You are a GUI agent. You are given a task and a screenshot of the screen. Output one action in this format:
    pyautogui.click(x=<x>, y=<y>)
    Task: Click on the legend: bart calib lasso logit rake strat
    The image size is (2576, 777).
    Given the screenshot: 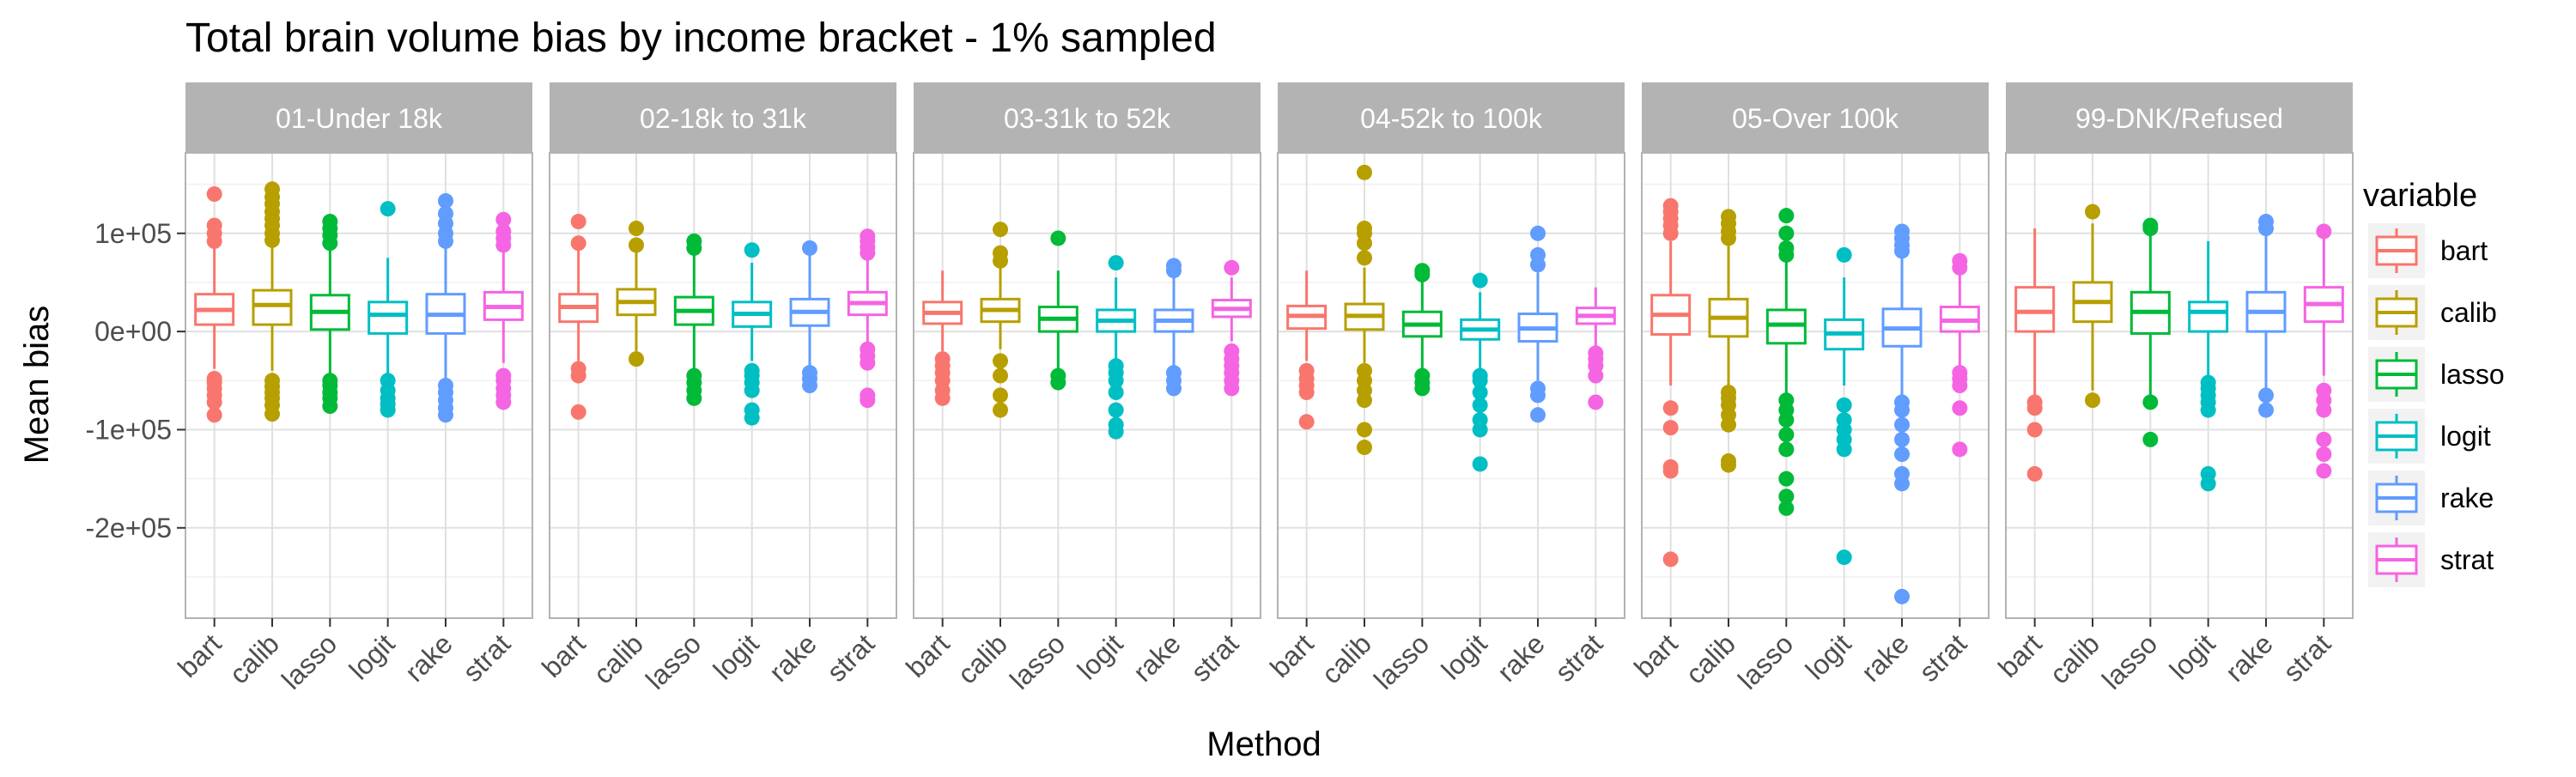 What is the action you would take?
    pyautogui.click(x=2436, y=405)
    